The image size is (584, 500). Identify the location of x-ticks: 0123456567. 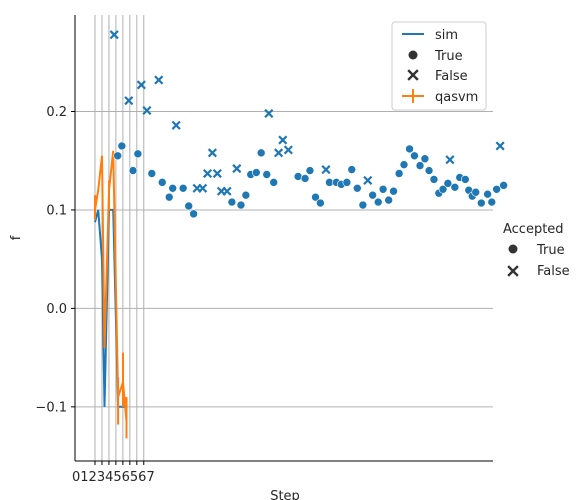
(113, 473).